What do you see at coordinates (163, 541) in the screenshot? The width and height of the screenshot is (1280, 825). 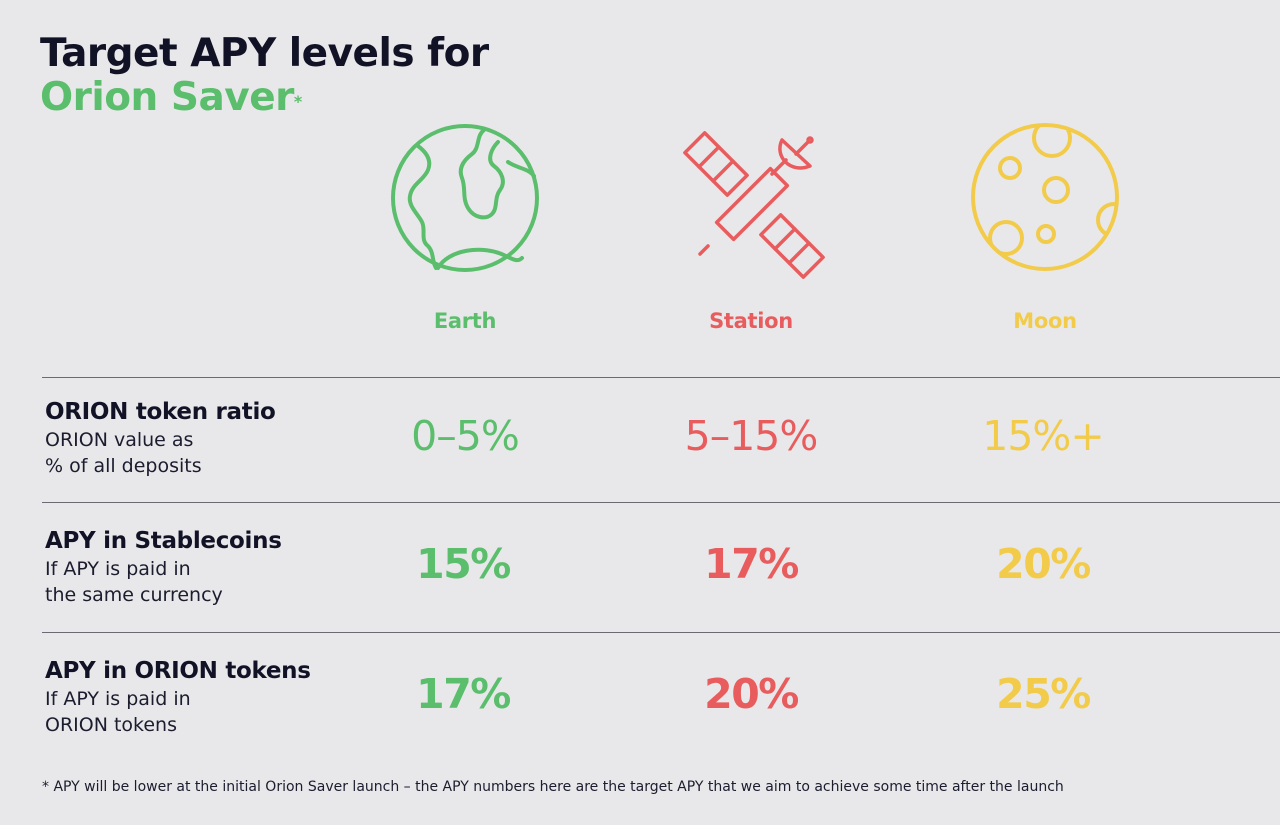 I see `row-heading: APY in Stablecoins` at bounding box center [163, 541].